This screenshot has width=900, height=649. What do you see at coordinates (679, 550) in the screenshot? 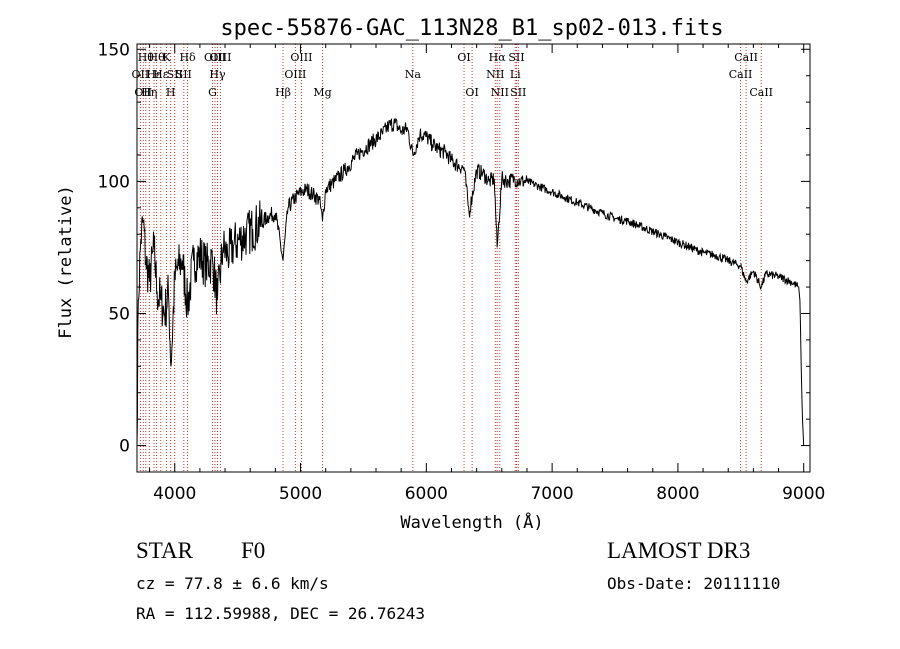
I see `survey-name: LAMOST DR3` at bounding box center [679, 550].